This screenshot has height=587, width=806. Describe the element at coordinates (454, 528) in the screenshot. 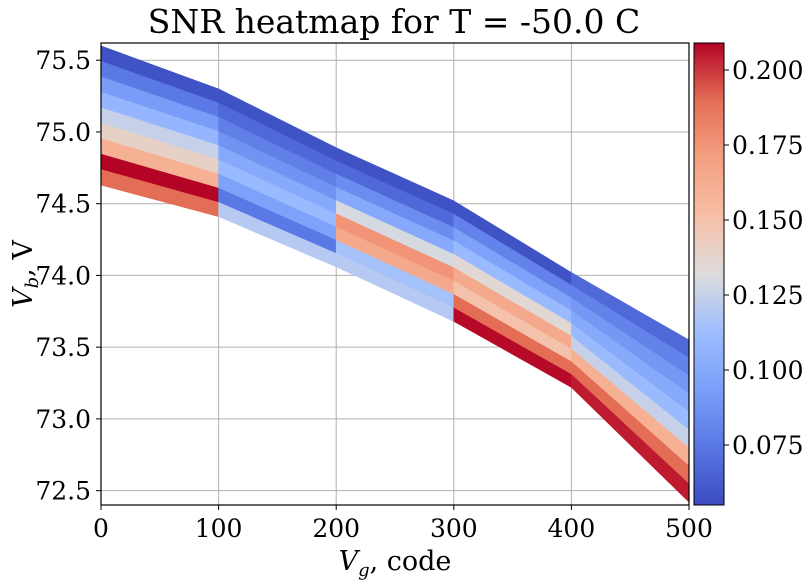

I see `x-tick-label: 300` at that location.